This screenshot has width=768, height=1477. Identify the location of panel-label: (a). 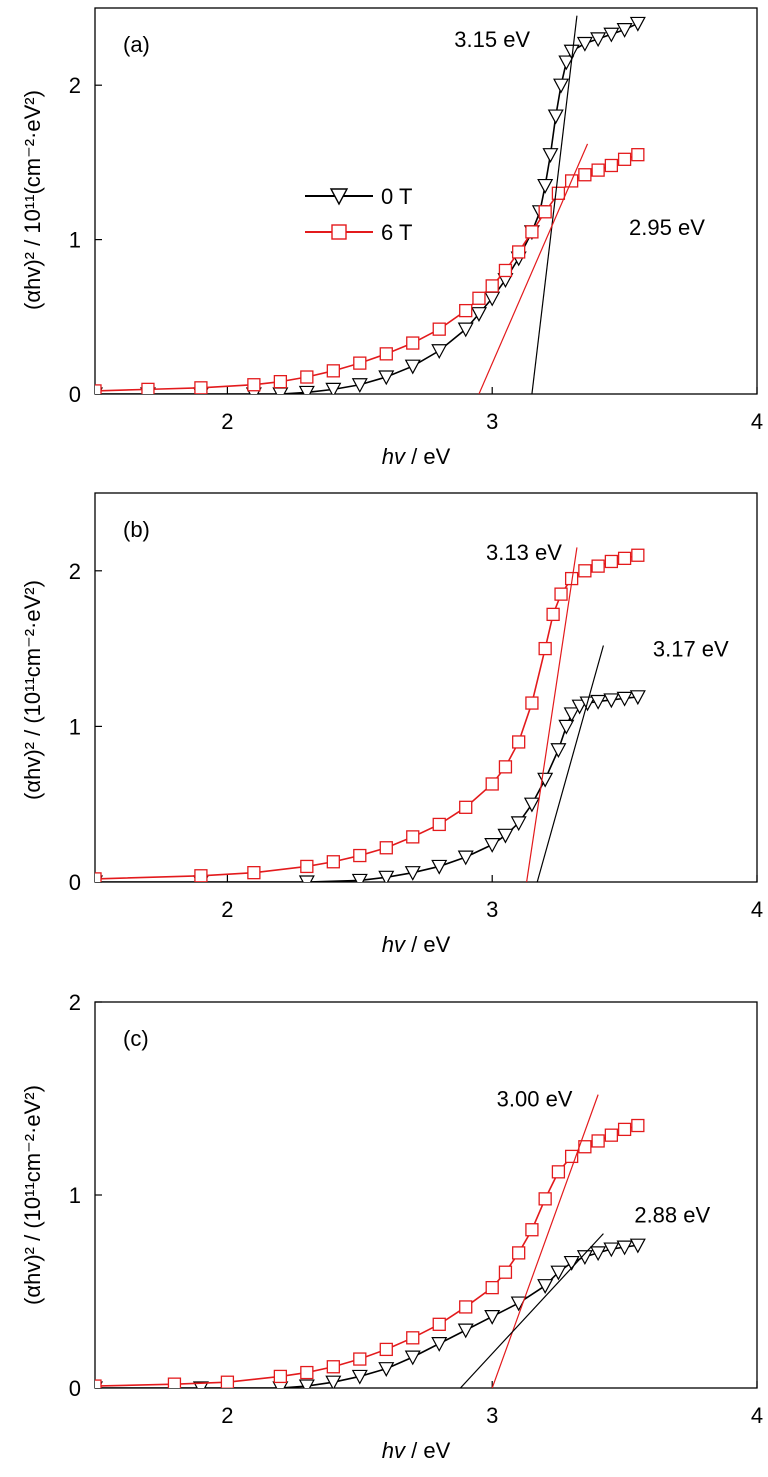
(136, 44).